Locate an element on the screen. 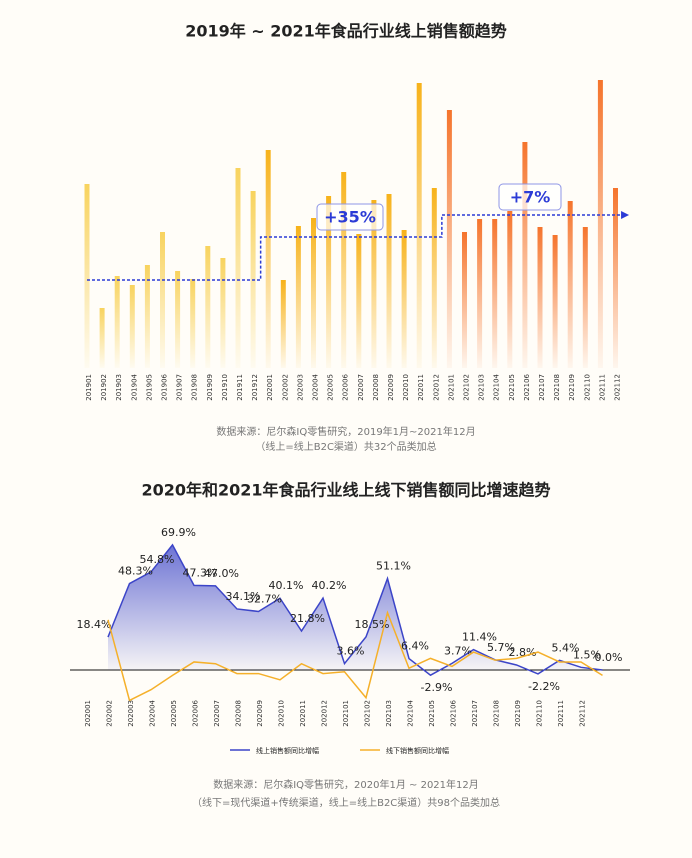 Image resolution: width=692 pixels, height=858 pixels. source: （线下=现代渠道+传统渠道，线上=线上B2C渠道）共98个品类加总 is located at coordinates (346, 802).